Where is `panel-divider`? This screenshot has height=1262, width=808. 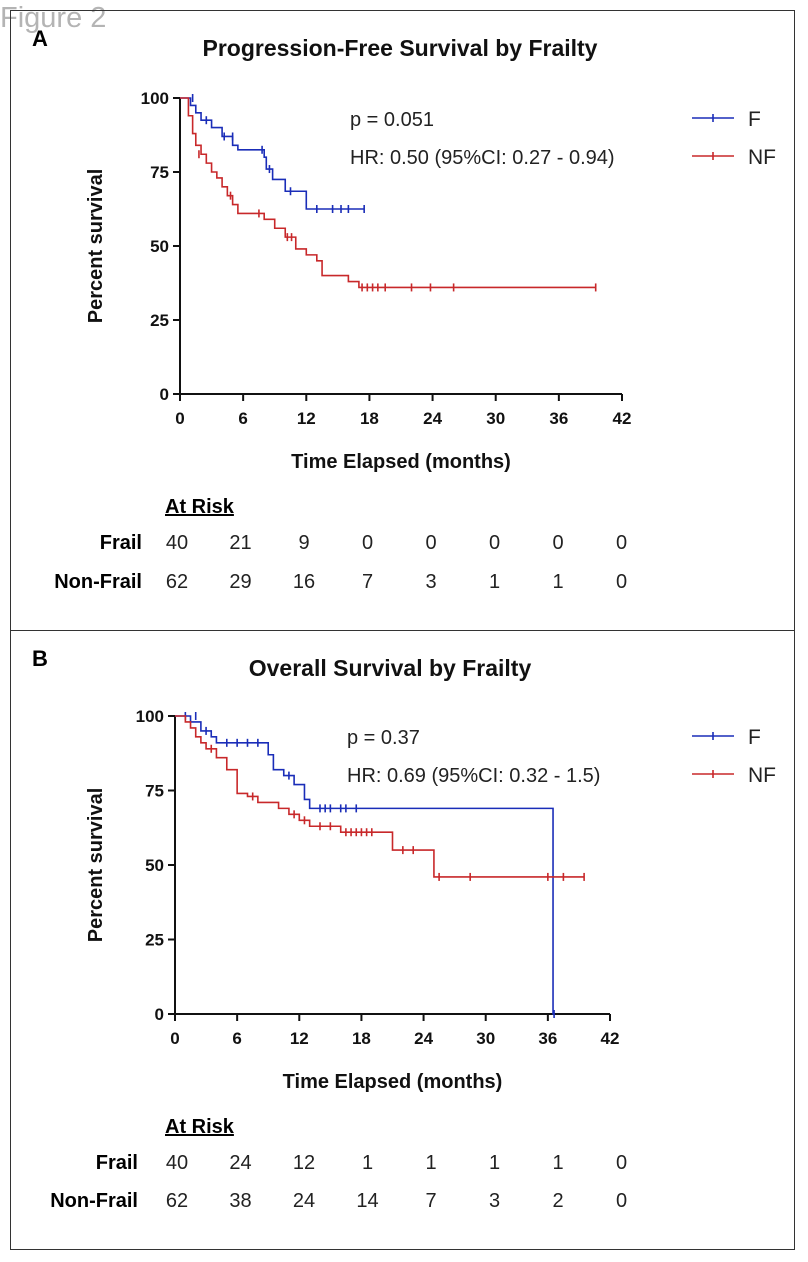 panel-divider is located at coordinates (402, 630).